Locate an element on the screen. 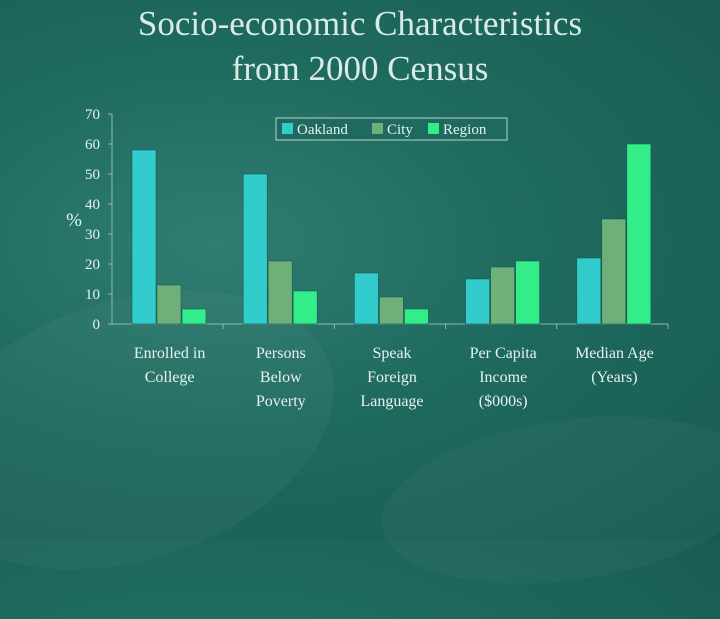  x-tick-label: Below is located at coordinates (281, 377).